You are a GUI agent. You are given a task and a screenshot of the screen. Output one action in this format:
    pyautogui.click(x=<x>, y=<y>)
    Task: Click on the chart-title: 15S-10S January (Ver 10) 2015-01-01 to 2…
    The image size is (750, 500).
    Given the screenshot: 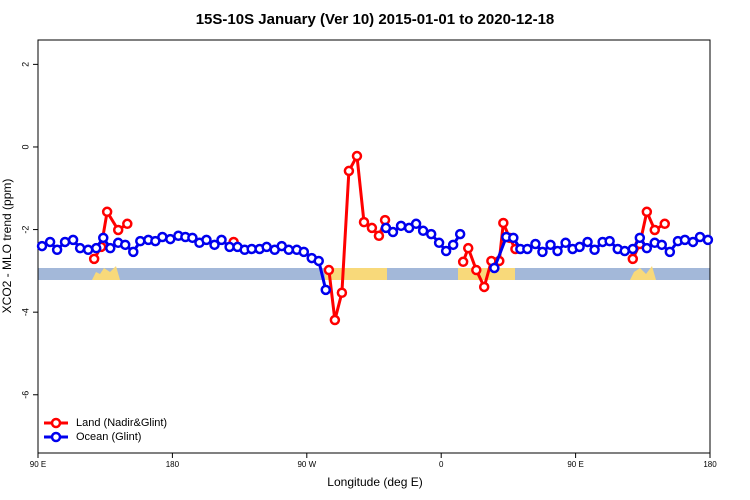 What is the action you would take?
    pyautogui.click(x=375, y=19)
    